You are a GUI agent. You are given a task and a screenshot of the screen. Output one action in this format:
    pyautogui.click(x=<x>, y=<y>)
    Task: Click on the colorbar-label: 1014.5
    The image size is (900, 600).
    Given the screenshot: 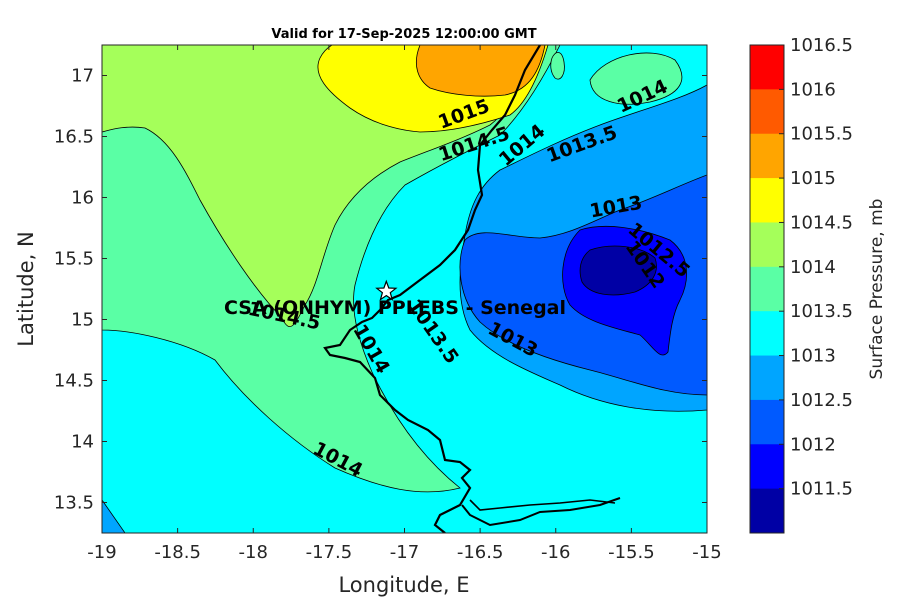 What is the action you would take?
    pyautogui.click(x=821, y=222)
    